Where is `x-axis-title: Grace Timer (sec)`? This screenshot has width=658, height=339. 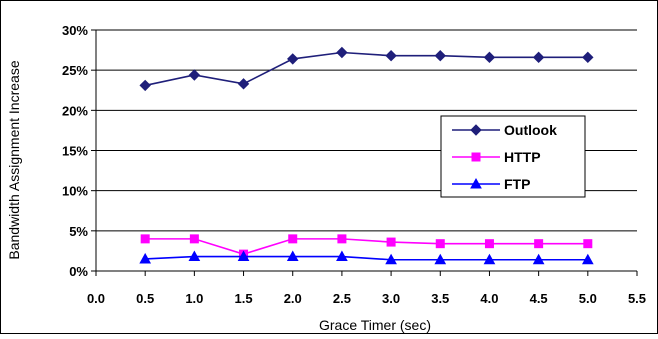 x-axis-title: Grace Timer (sec) is located at coordinates (375, 325).